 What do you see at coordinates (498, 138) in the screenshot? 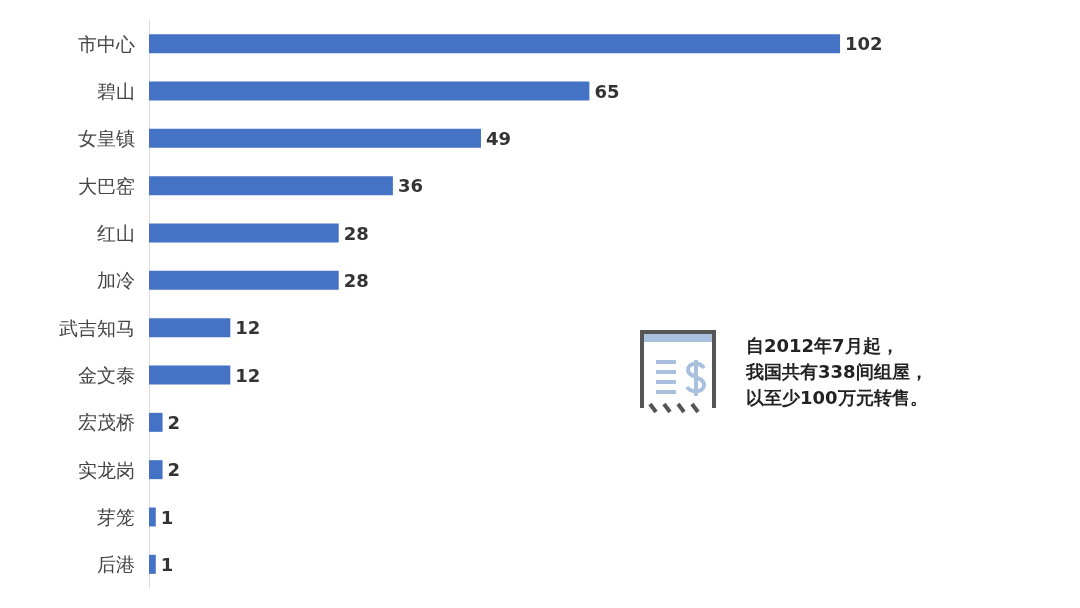
I see `data-label: 49` at bounding box center [498, 138].